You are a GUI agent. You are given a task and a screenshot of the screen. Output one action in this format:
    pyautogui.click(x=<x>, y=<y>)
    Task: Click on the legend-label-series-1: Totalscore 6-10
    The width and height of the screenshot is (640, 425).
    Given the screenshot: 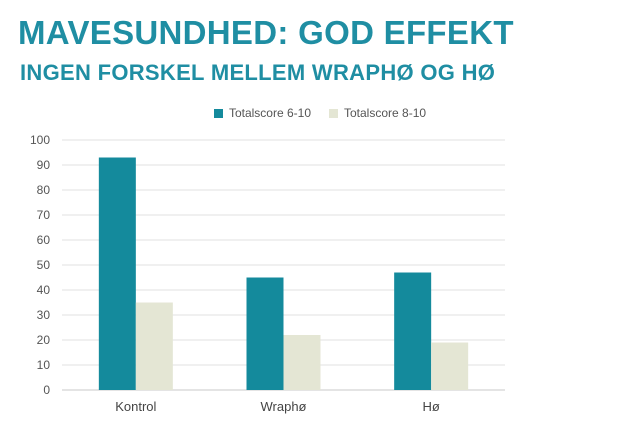 What is the action you would take?
    pyautogui.click(x=269, y=113)
    